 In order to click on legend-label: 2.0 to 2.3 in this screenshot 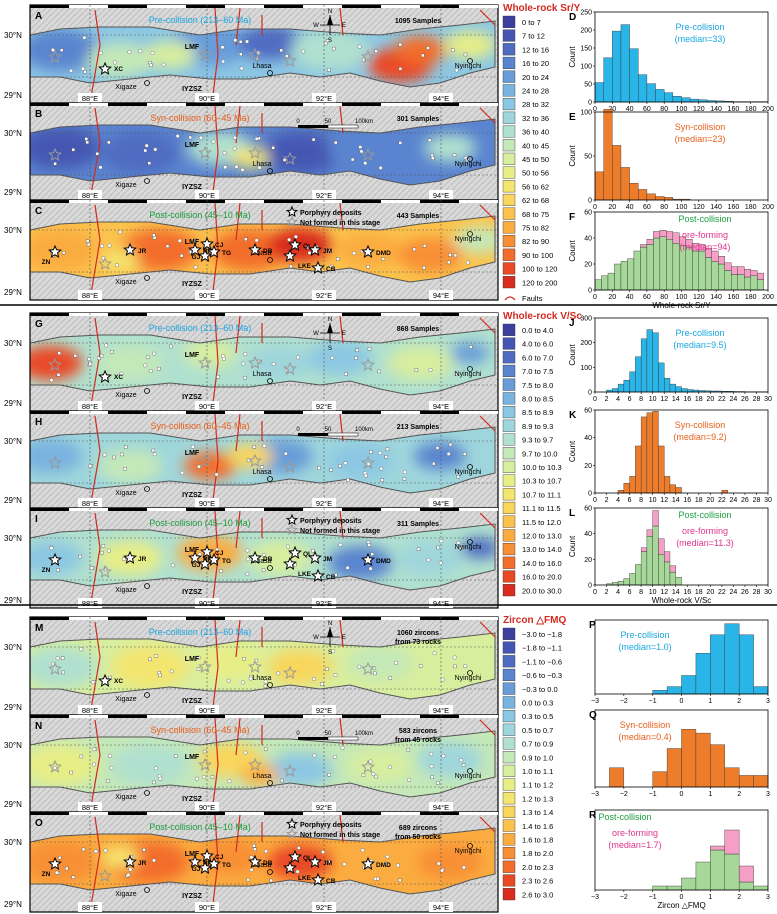, I will do `click(537, 867)`.